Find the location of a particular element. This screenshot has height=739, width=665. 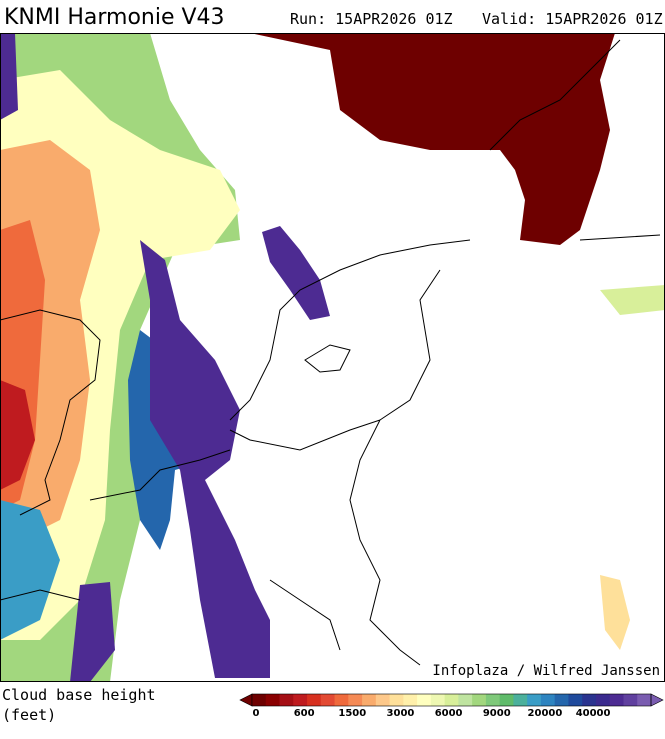

title: KNMI Harmonie V43 is located at coordinates (114, 17).